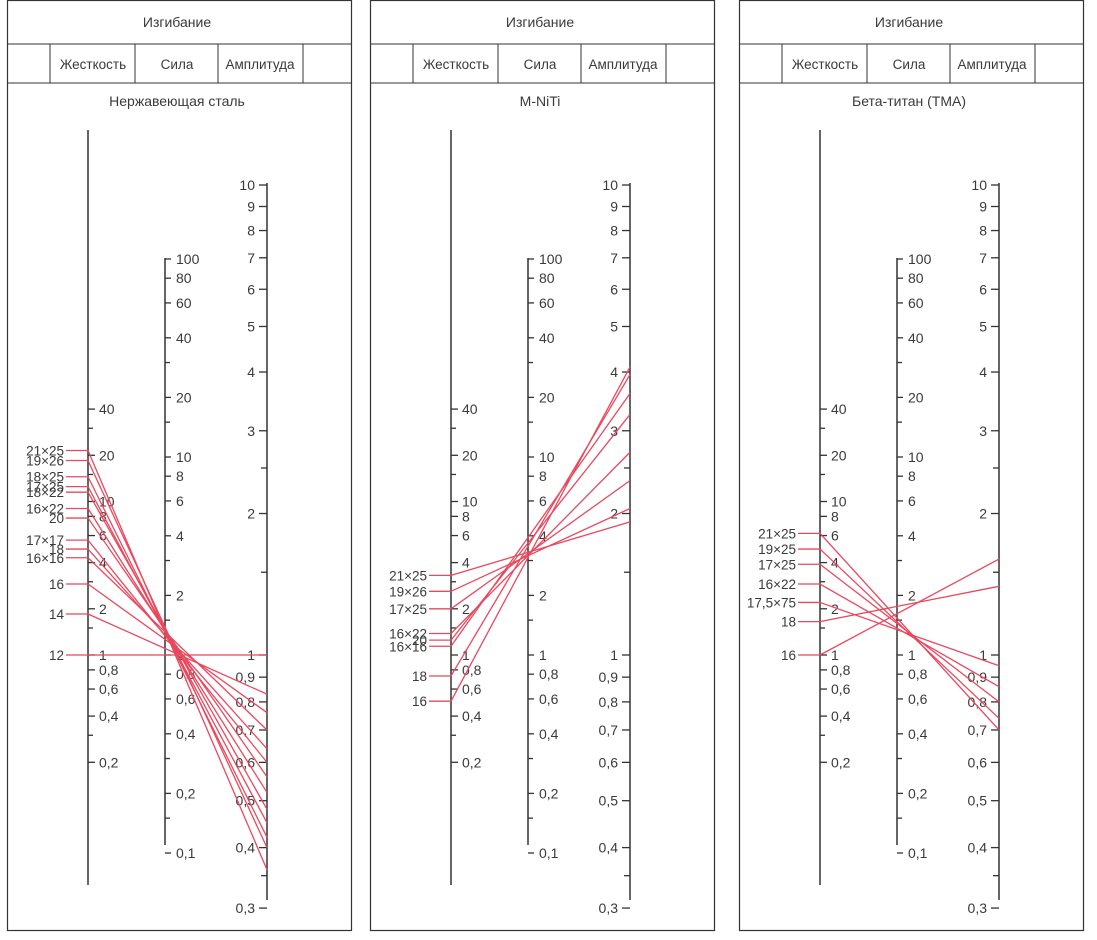 The image size is (1097, 940). Describe the element at coordinates (56, 549) in the screenshot. I see `wire-label: 18` at that location.